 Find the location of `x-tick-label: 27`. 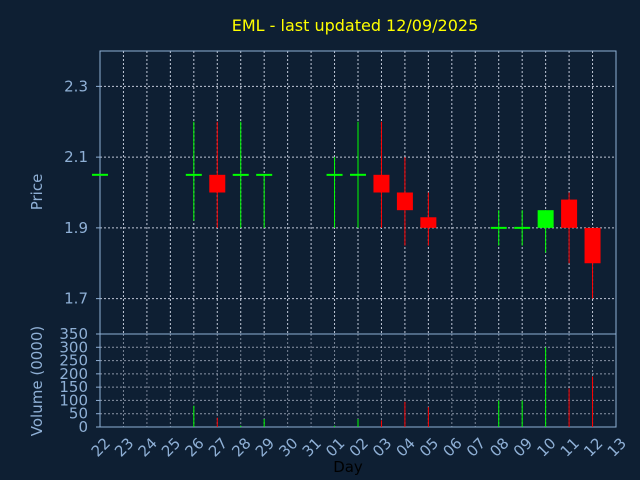

x-tick-label: 27 is located at coordinates (218, 447).